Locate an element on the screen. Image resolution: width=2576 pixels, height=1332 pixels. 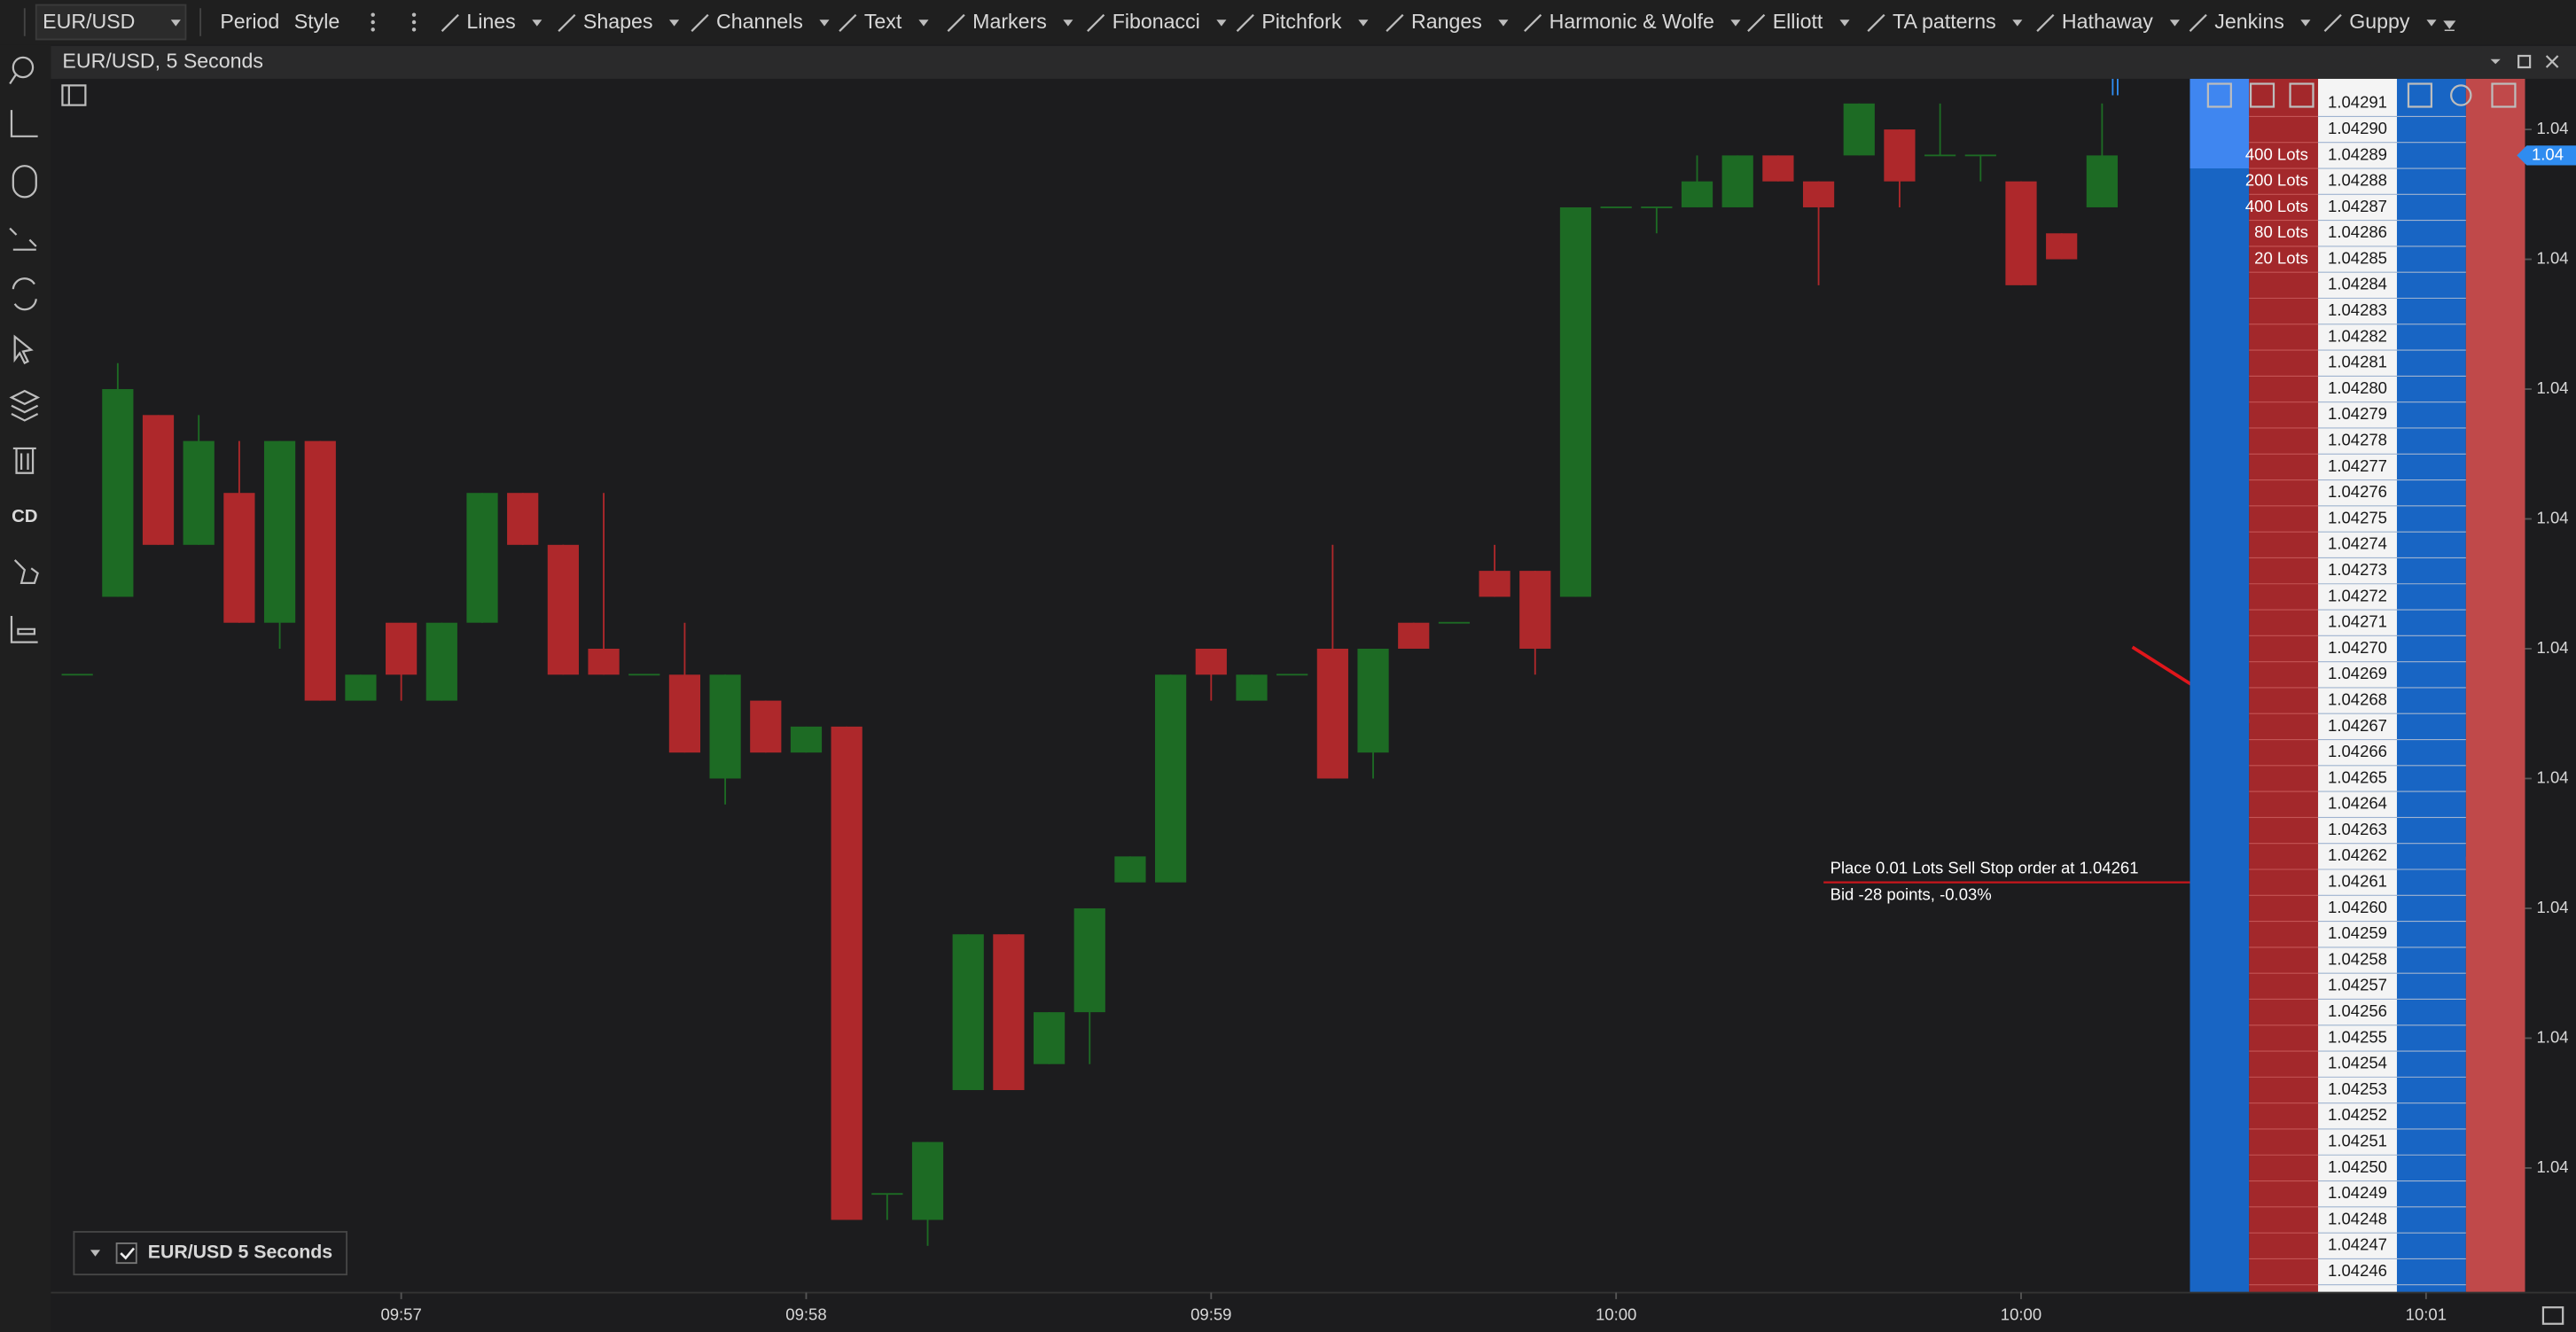
toolbar-item: Text is located at coordinates (883, 21).